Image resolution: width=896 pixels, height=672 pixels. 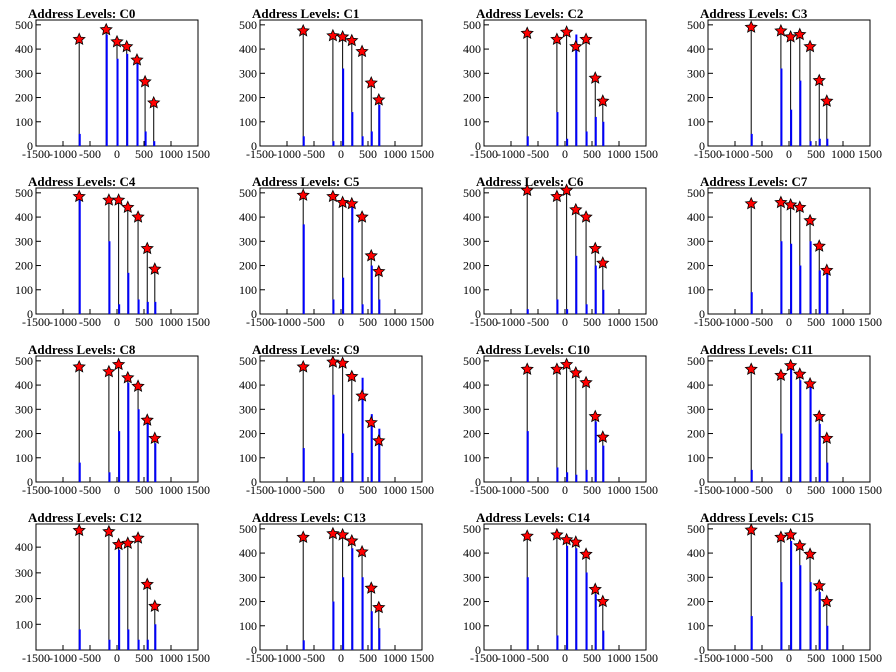 What do you see at coordinates (530, 181) in the screenshot?
I see `chart-title: Address Levels: C6` at bounding box center [530, 181].